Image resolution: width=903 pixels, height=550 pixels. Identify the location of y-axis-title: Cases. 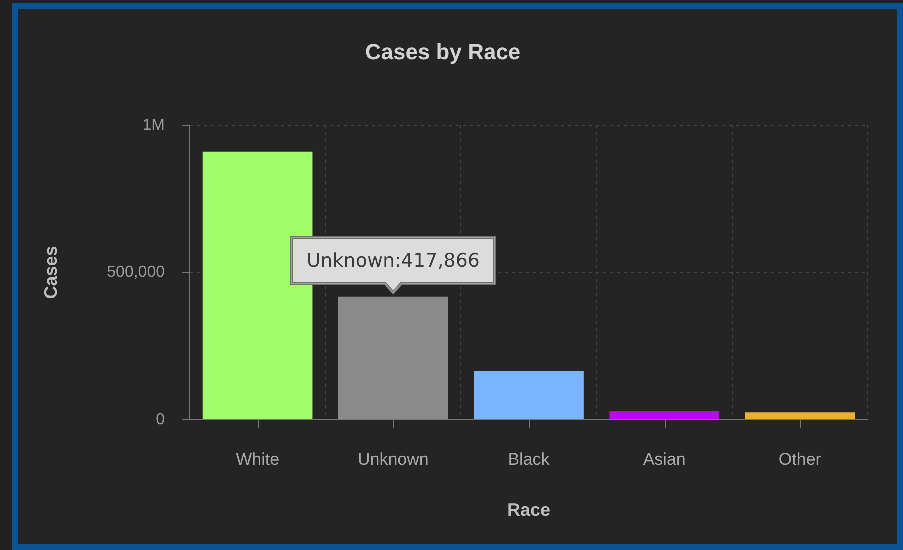
(50, 273).